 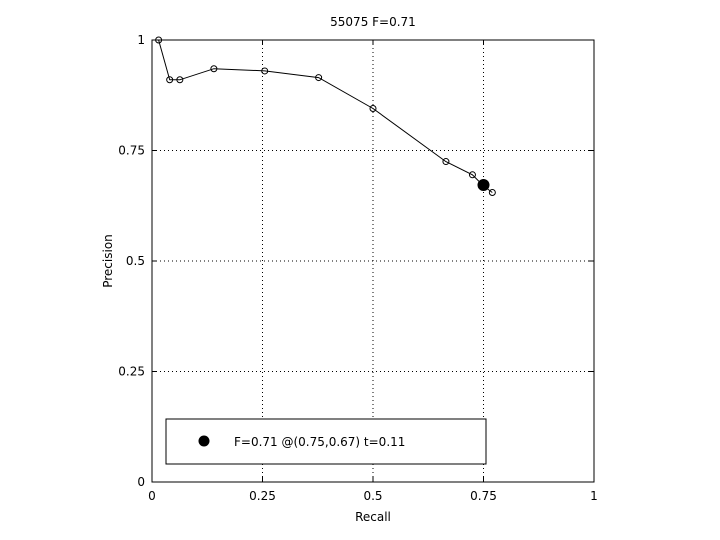 What do you see at coordinates (108, 261) in the screenshot?
I see `y-axis-label: Precision` at bounding box center [108, 261].